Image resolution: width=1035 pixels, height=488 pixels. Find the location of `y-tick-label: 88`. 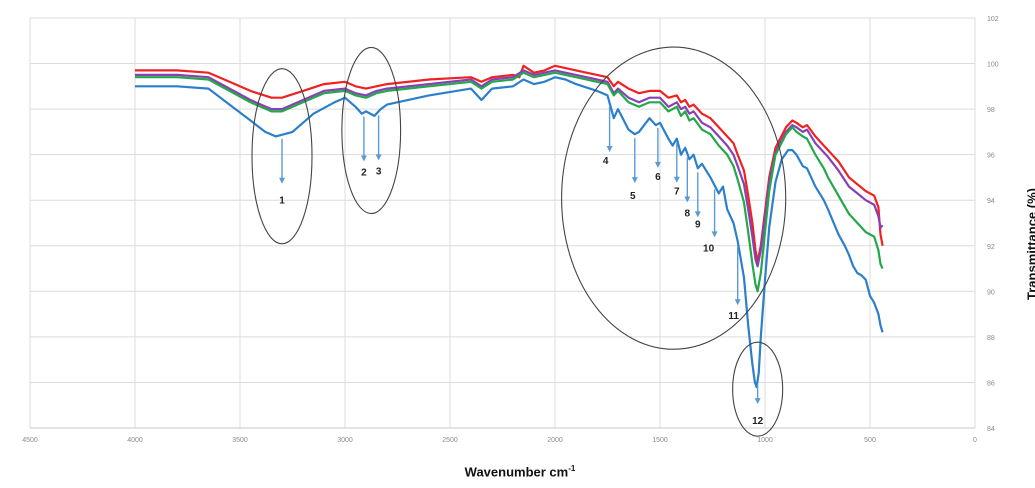

y-tick-label: 88 is located at coordinates (991, 338).